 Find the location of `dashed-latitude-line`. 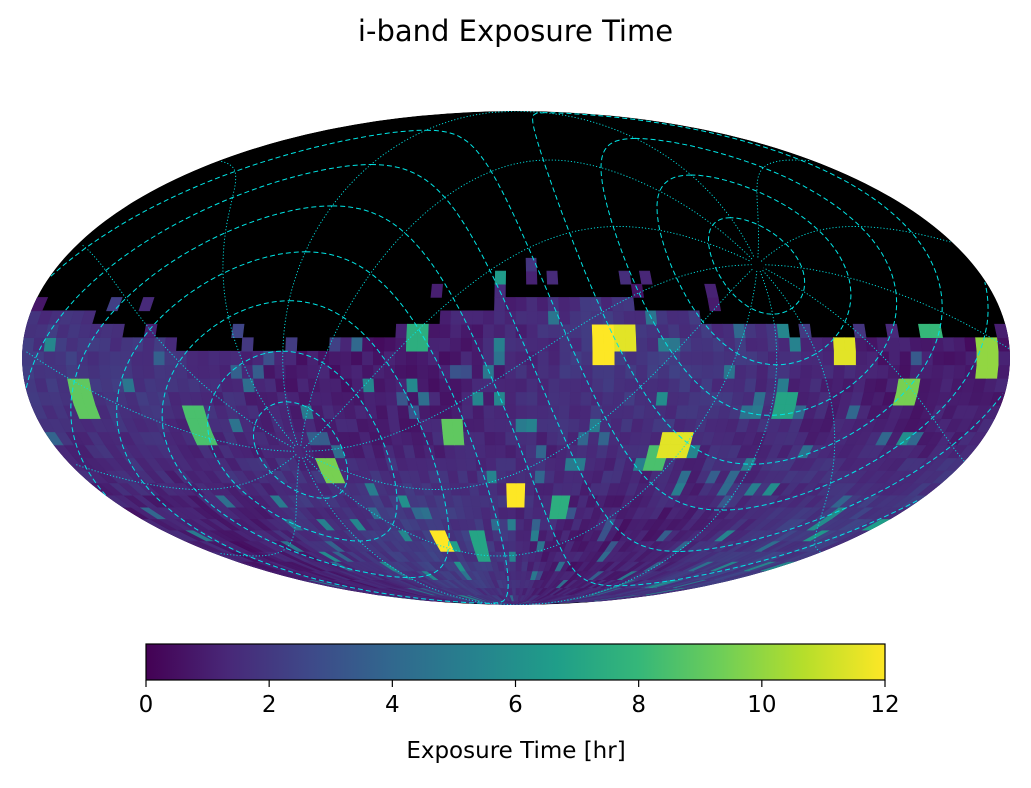

dashed-latitude-line is located at coordinates (238, 203).